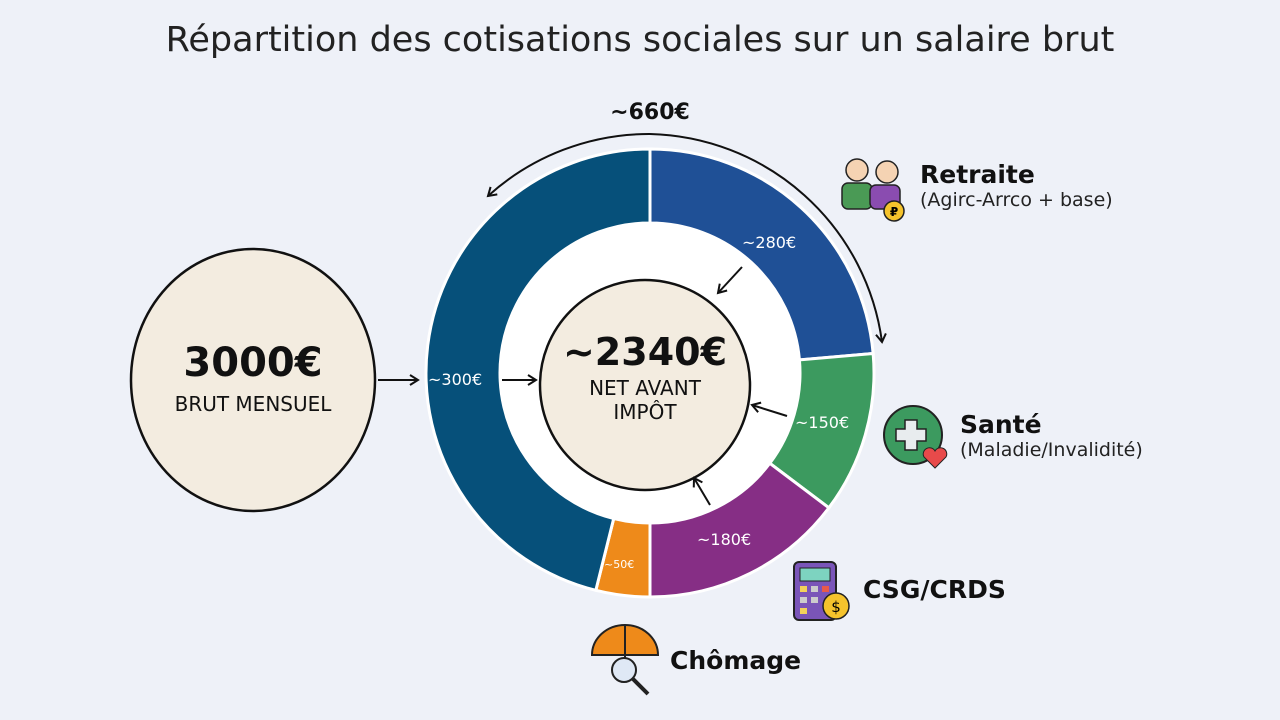  I want to click on sante-title: Santé, so click(1001, 424).